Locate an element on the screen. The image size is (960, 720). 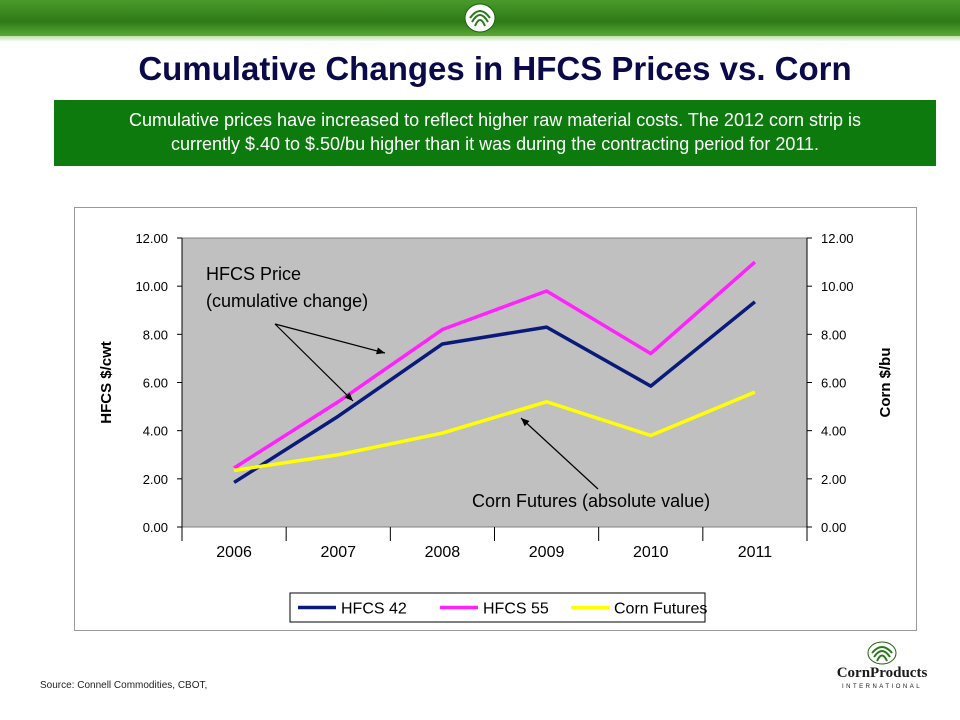
y-axis-title-left: HFCS $/cwt is located at coordinates (106, 382).